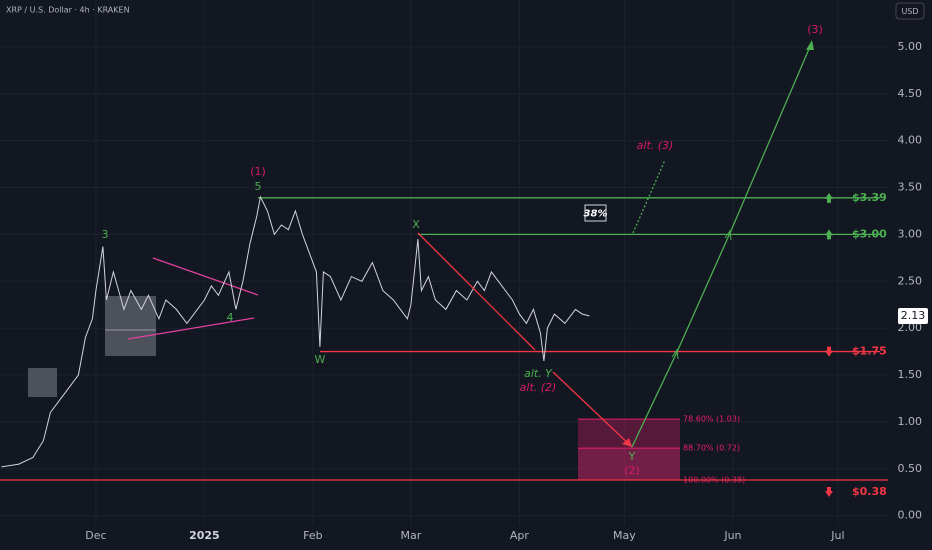 This screenshot has width=932, height=550. I want to click on y-tick-label: 5.00, so click(910, 46).